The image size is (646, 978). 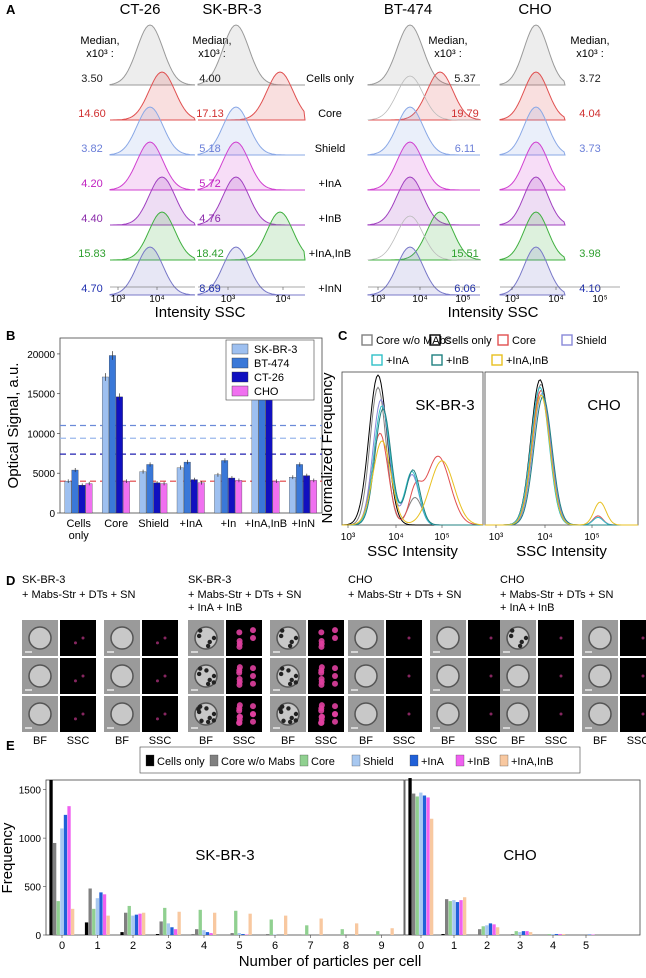 I want to click on y-tick-label: 0, so click(x=38, y=936).